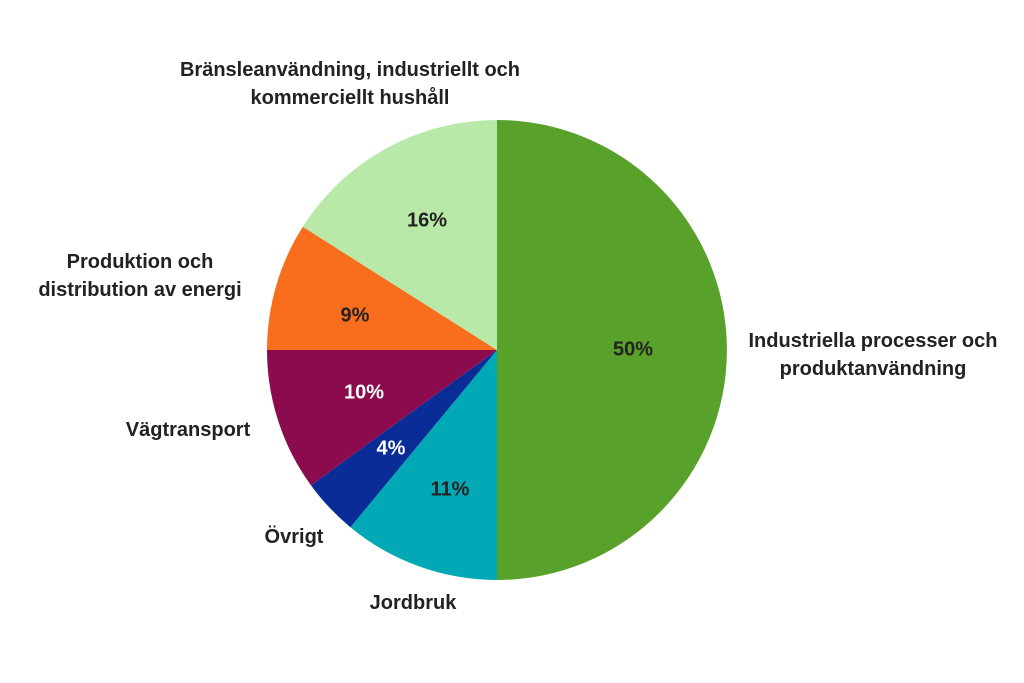  What do you see at coordinates (140, 276) in the screenshot?
I see `category-label: Produktion och distribution av energi` at bounding box center [140, 276].